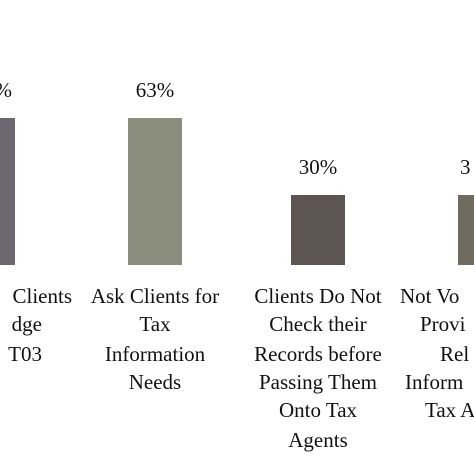  I want to click on value-label: %, so click(6, 90).